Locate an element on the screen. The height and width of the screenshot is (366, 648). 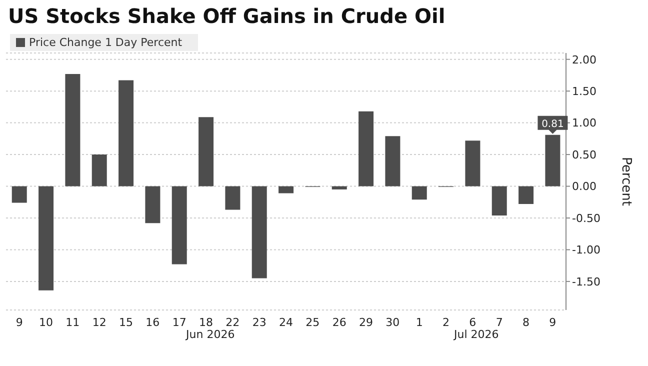
data-label: 0.81 is located at coordinates (553, 124).